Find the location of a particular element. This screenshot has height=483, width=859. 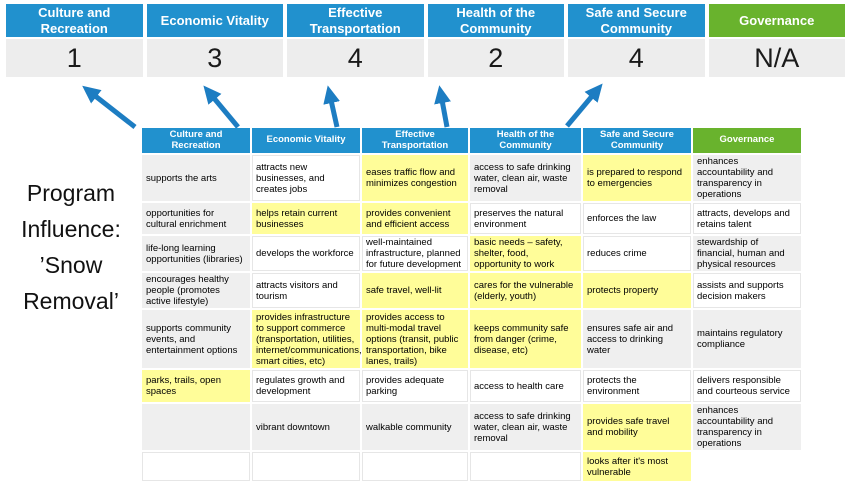

category-header: Economic Vitality is located at coordinates (214, 20).